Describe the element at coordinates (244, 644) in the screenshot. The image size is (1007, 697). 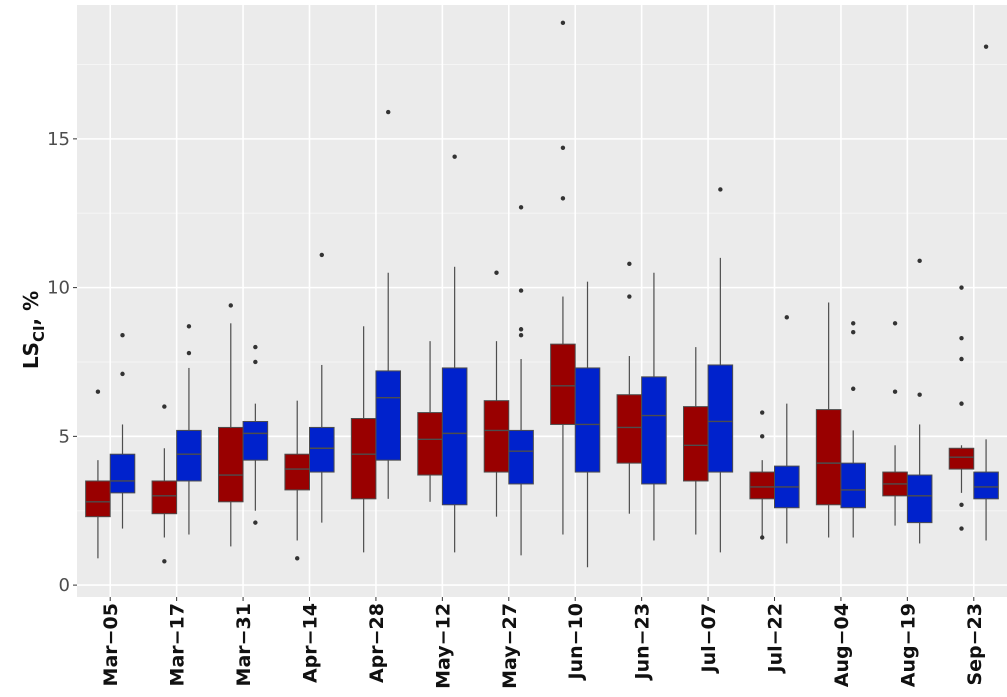
I see `x-tick-label: Mar−31` at that location.